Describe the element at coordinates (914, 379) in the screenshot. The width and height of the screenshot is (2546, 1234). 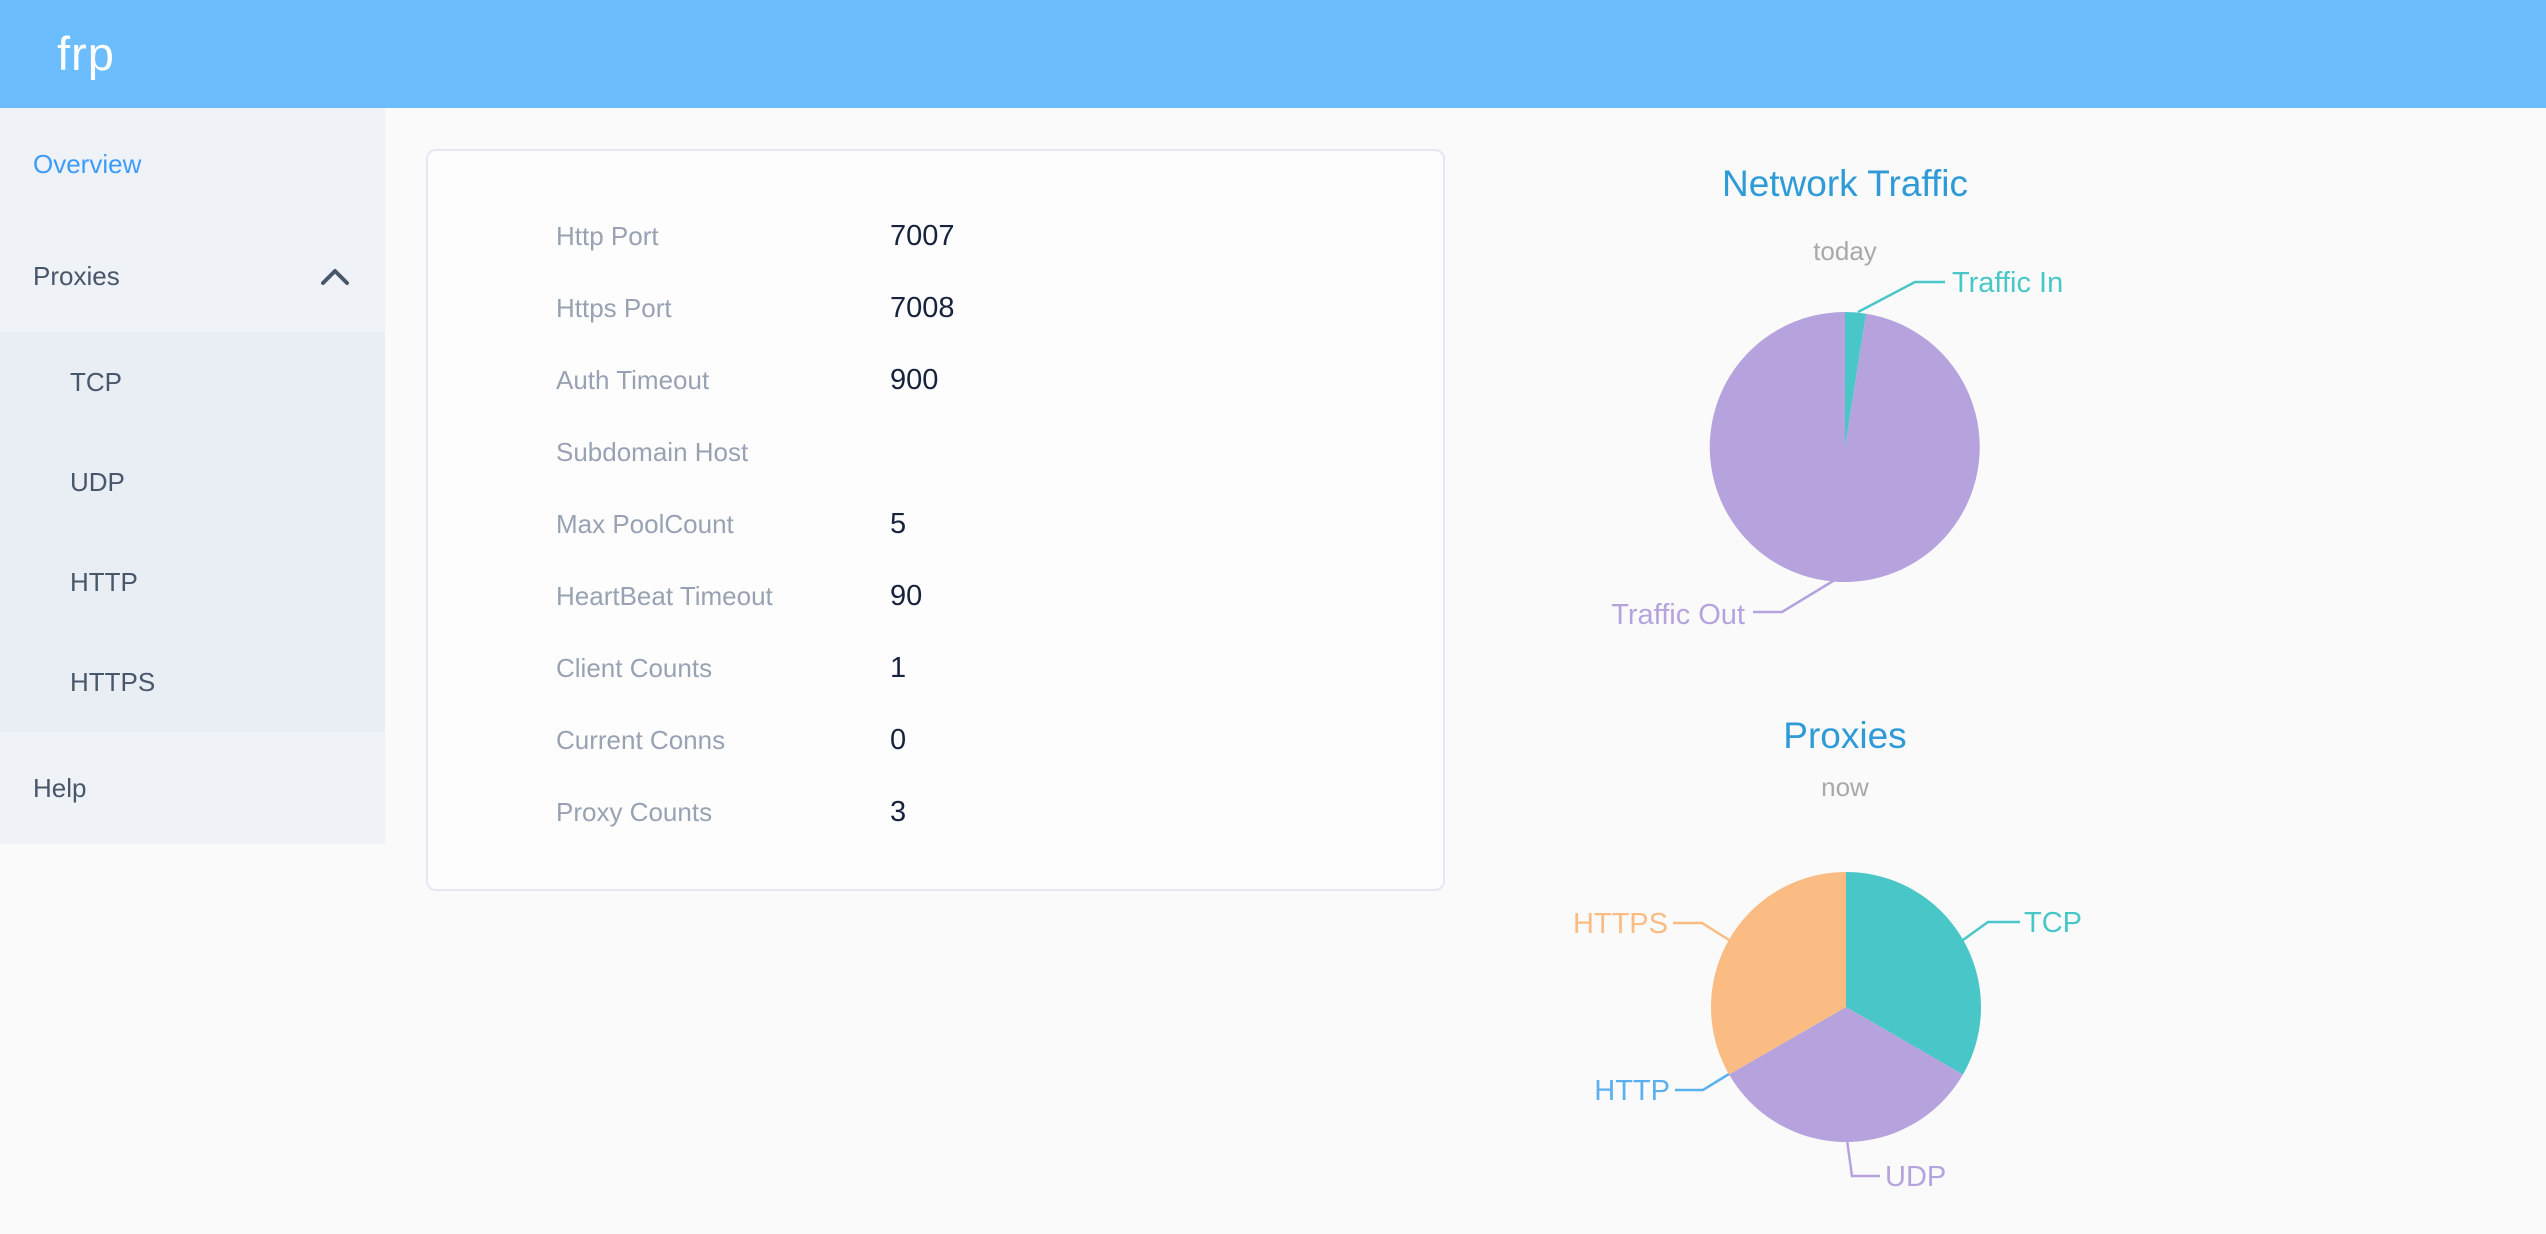
I see `config-value: 900` at that location.